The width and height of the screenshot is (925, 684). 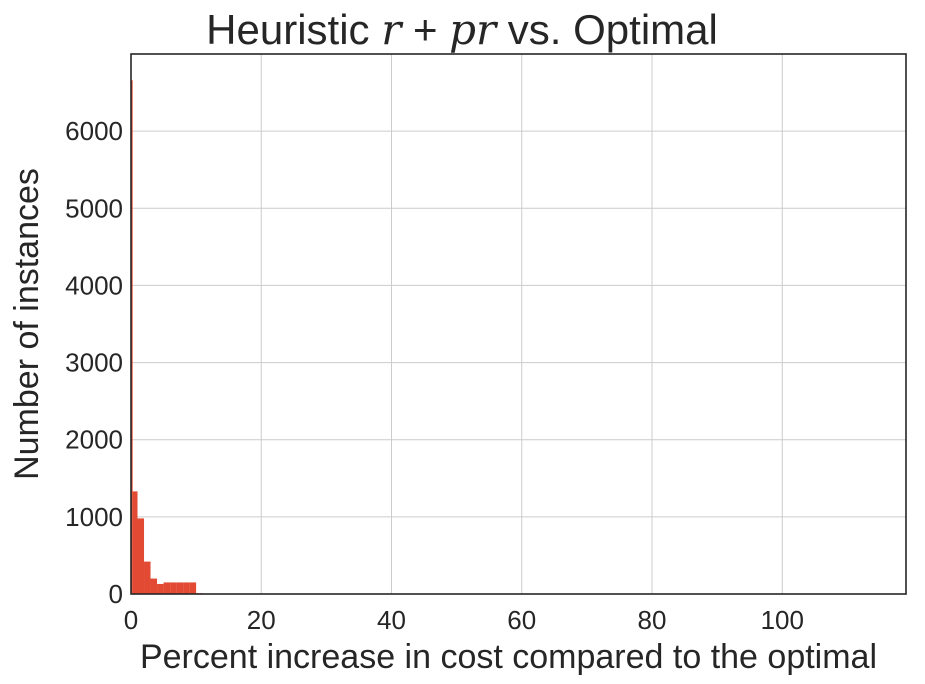 What do you see at coordinates (94, 440) in the screenshot?
I see `y-tick-label: 2000` at bounding box center [94, 440].